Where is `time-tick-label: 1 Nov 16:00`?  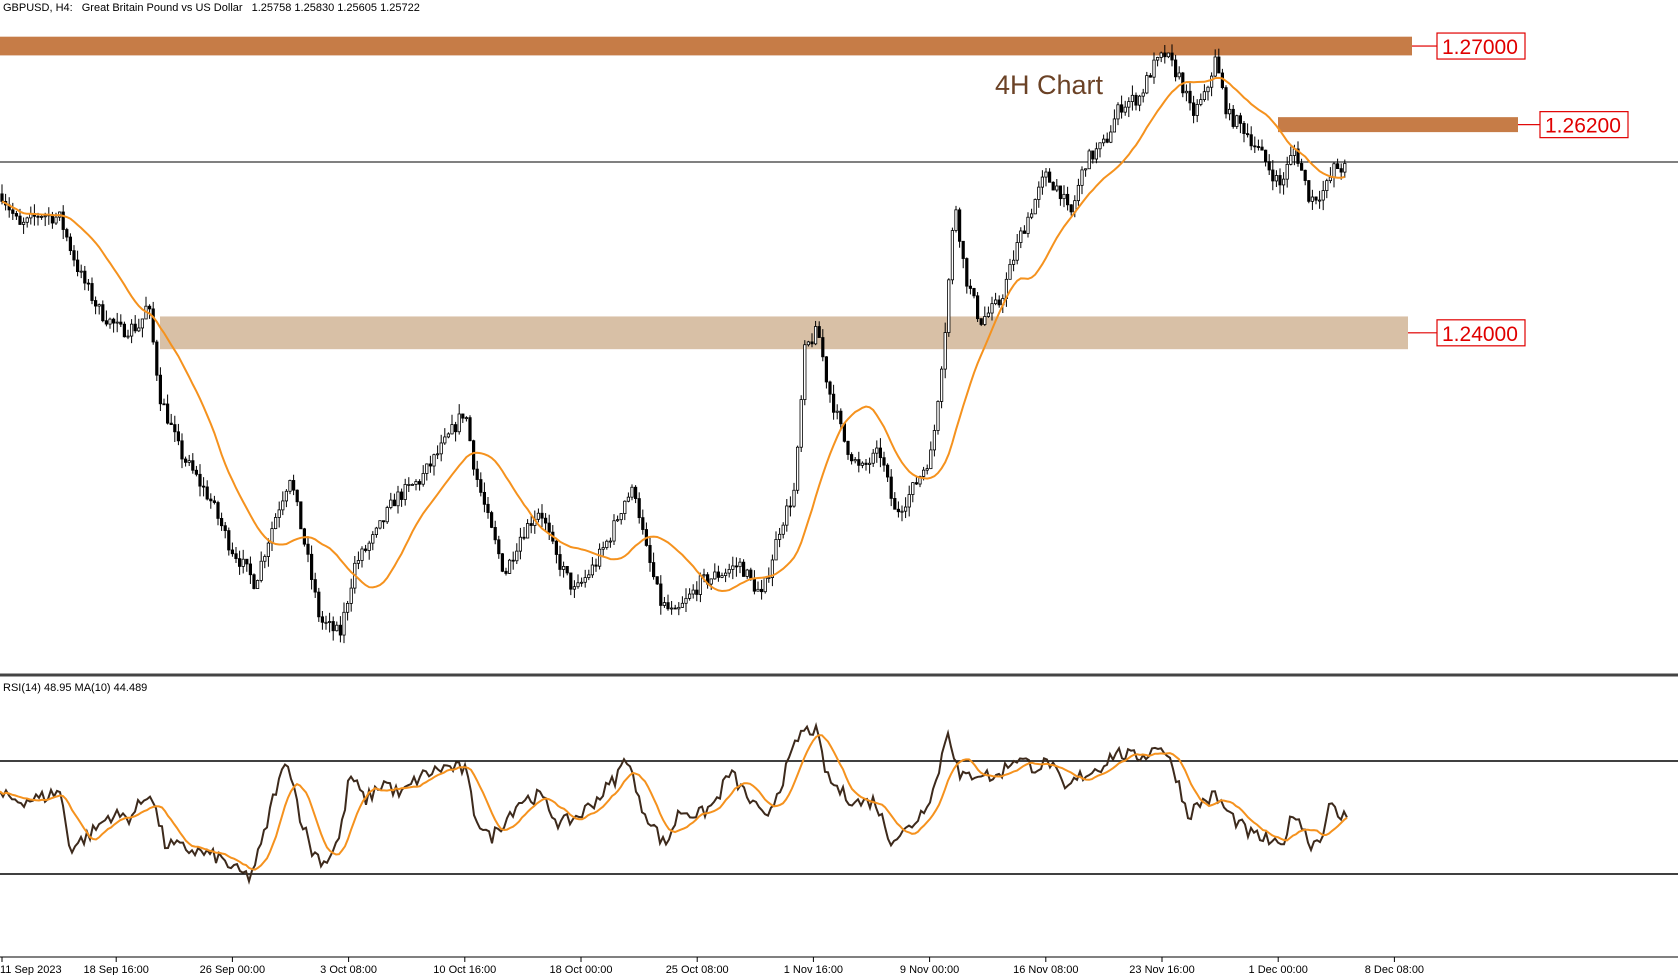
time-tick-label: 1 Nov 16:00 is located at coordinates (813, 969).